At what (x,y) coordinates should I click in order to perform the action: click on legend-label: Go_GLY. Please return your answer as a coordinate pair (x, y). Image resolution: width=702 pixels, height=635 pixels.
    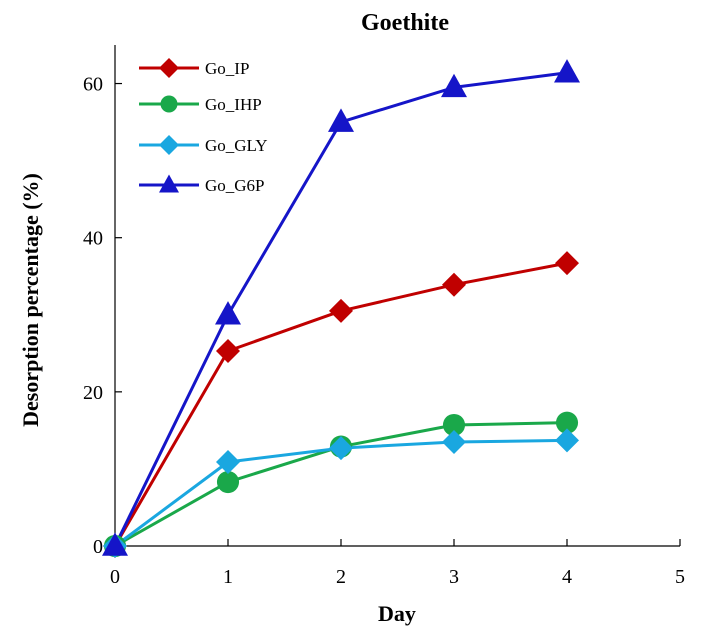
    Looking at the image, I should click on (236, 145).